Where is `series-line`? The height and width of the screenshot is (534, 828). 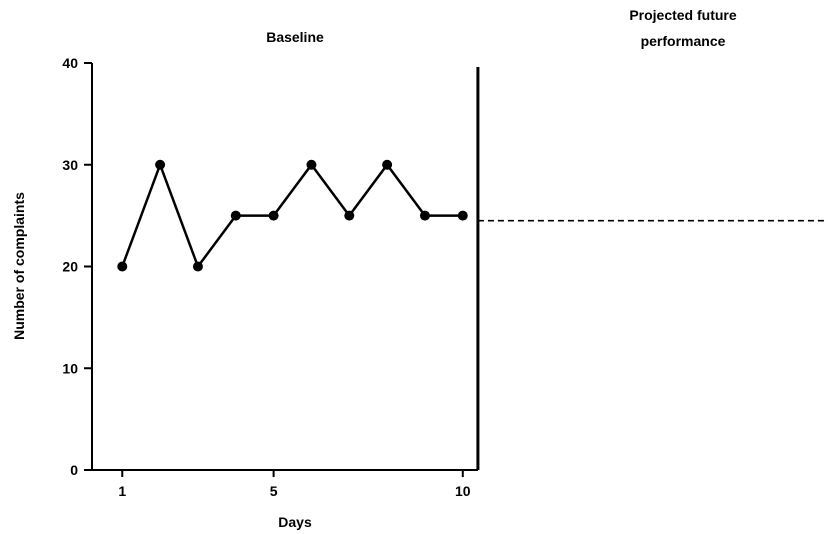 series-line is located at coordinates (292, 215).